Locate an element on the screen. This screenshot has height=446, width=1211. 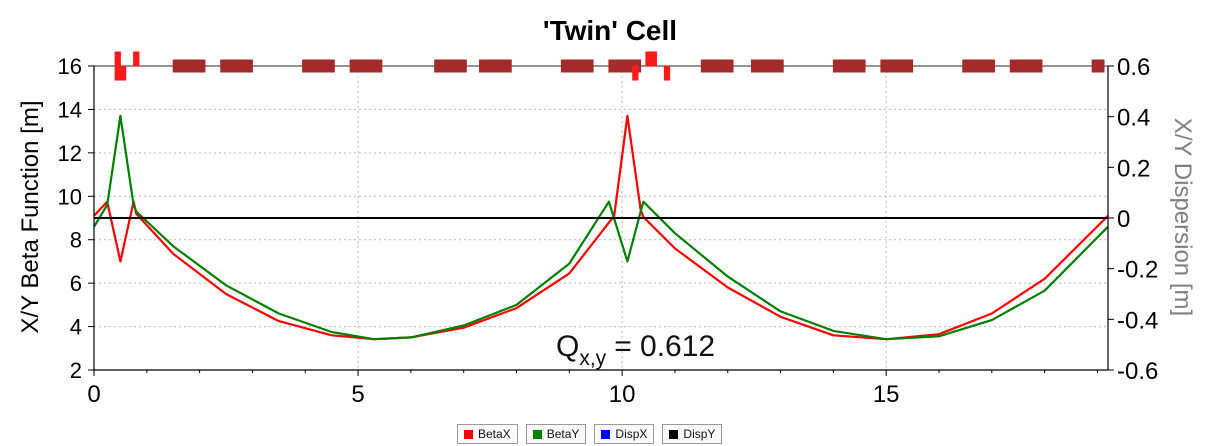
tune-annotation: Qx,y = 0.612 is located at coordinates (635, 350).